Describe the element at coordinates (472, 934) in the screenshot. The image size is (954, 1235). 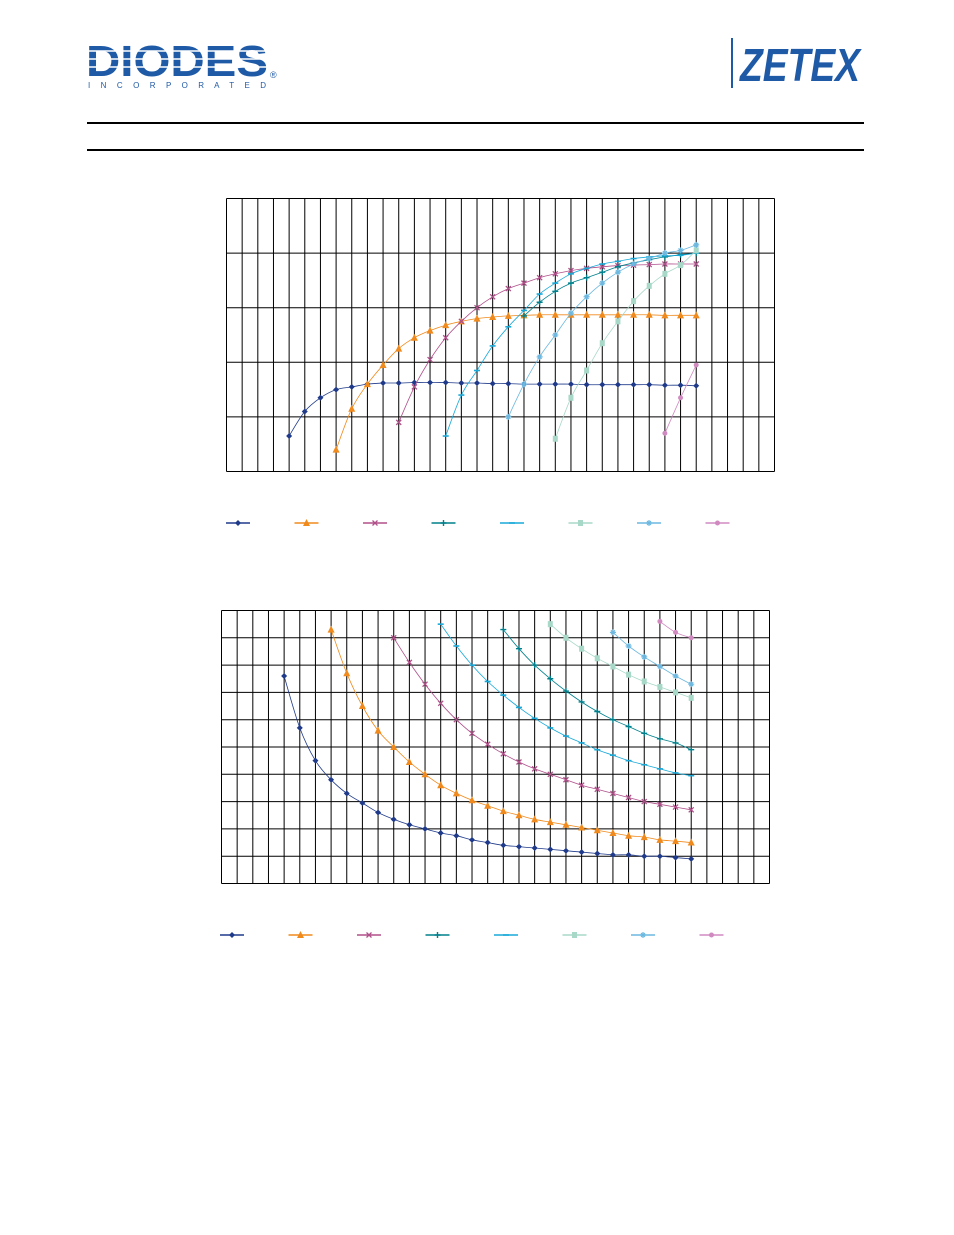
I see `chart-2-legend` at that location.